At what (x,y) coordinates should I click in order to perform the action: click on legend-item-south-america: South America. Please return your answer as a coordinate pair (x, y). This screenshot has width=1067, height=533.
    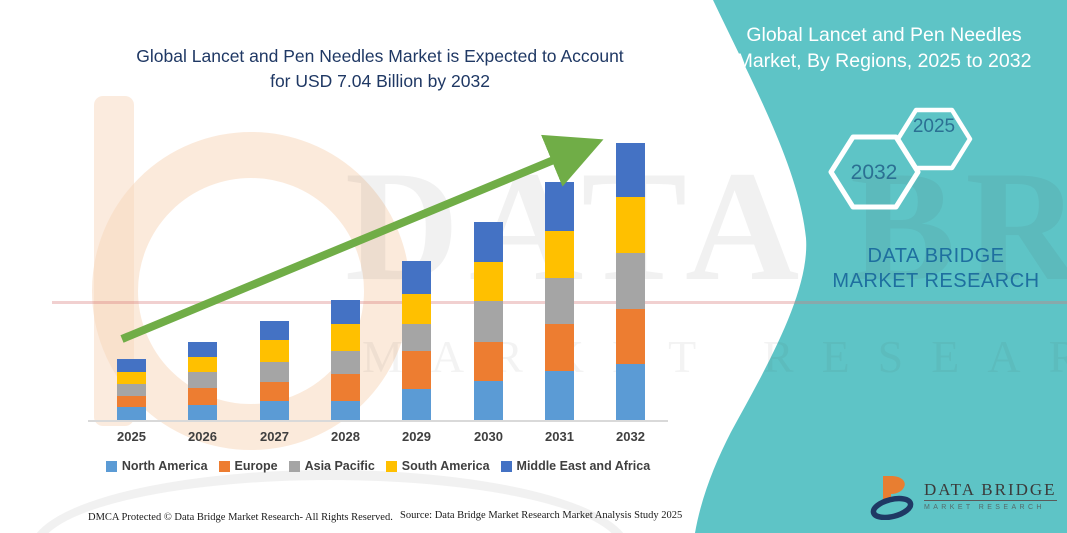
    Looking at the image, I should click on (437, 466).